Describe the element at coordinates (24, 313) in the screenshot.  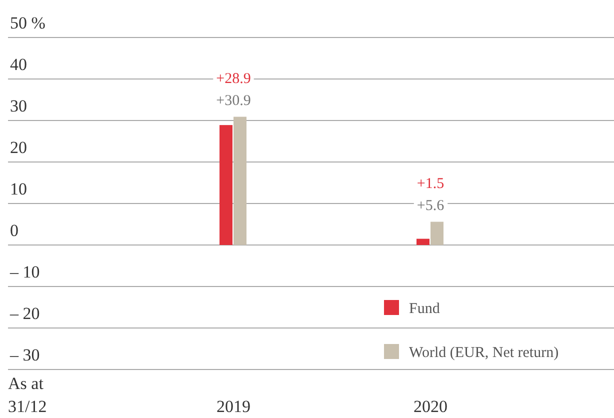
I see `y-tick-label: – 20` at that location.